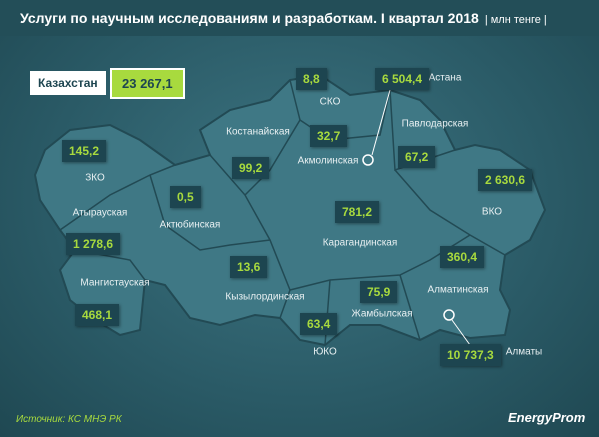 This screenshot has width=599, height=437. I want to click on astana-marker, so click(368, 160).